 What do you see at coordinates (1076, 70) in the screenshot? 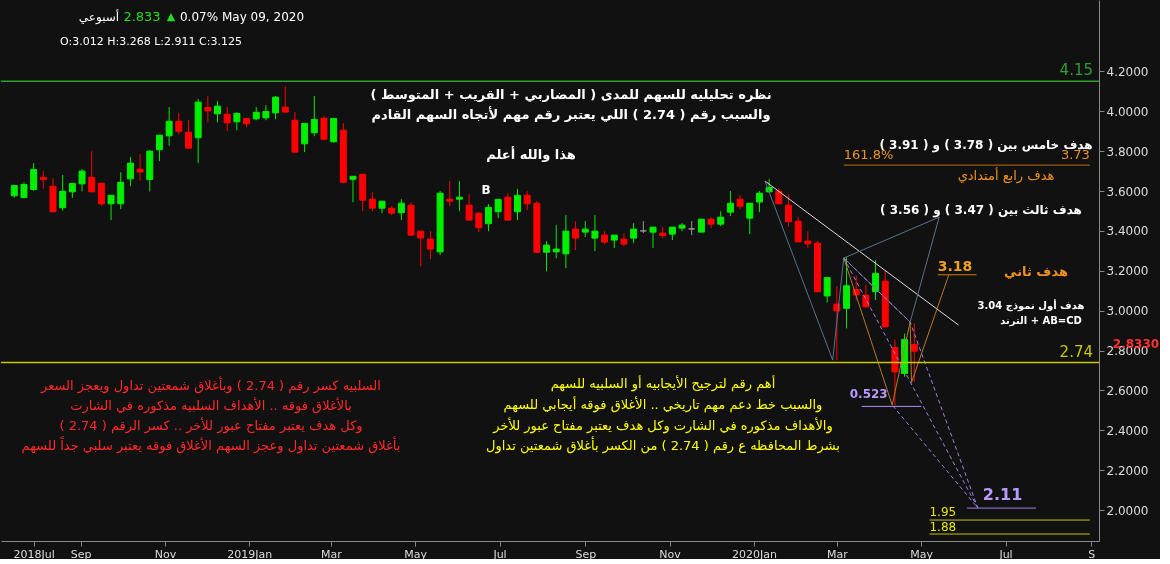
I see `ref-line-label: 4.15` at bounding box center [1076, 70].